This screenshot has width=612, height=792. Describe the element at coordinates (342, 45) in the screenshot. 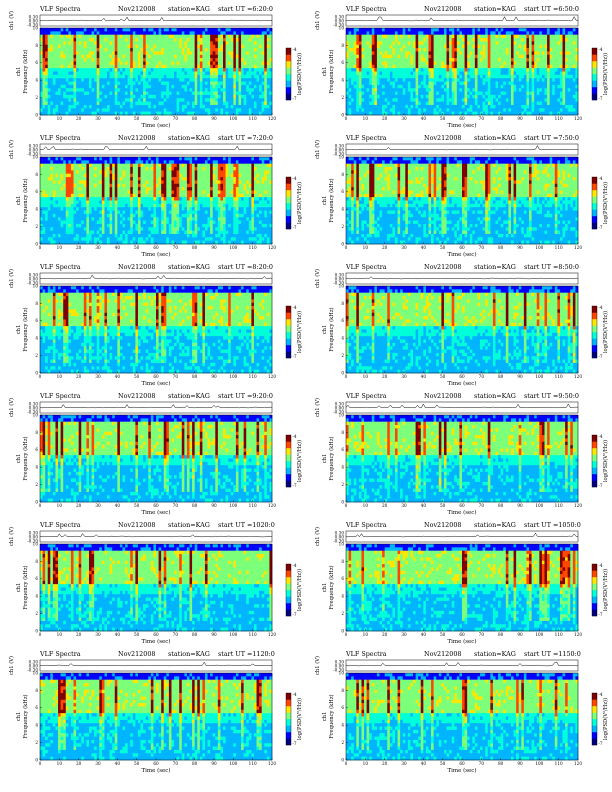

I see `y-tick-label: 8` at that location.